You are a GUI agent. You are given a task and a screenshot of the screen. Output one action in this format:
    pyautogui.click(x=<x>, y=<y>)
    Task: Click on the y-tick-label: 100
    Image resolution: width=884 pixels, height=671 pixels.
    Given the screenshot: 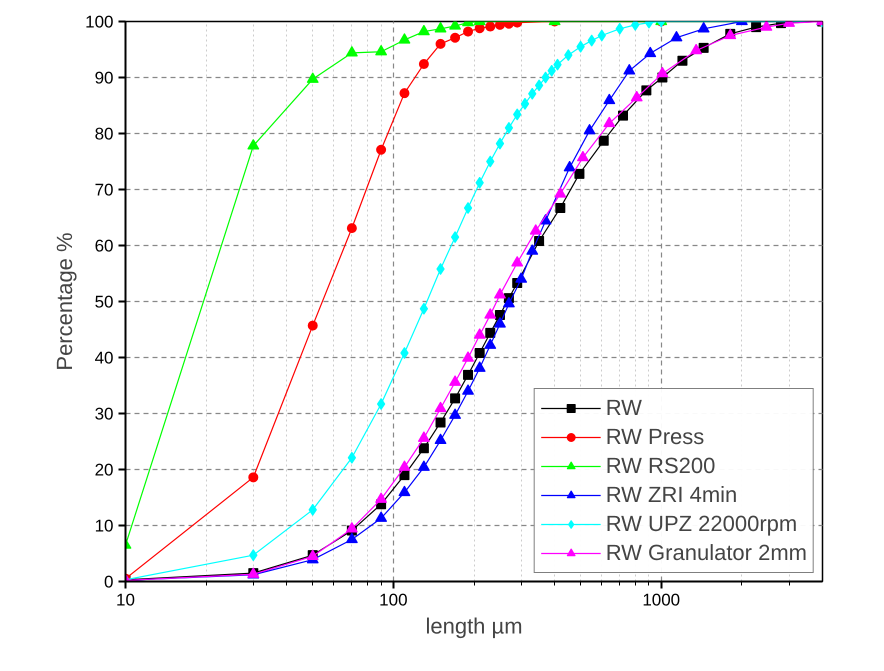 What is the action you would take?
    pyautogui.click(x=99, y=22)
    